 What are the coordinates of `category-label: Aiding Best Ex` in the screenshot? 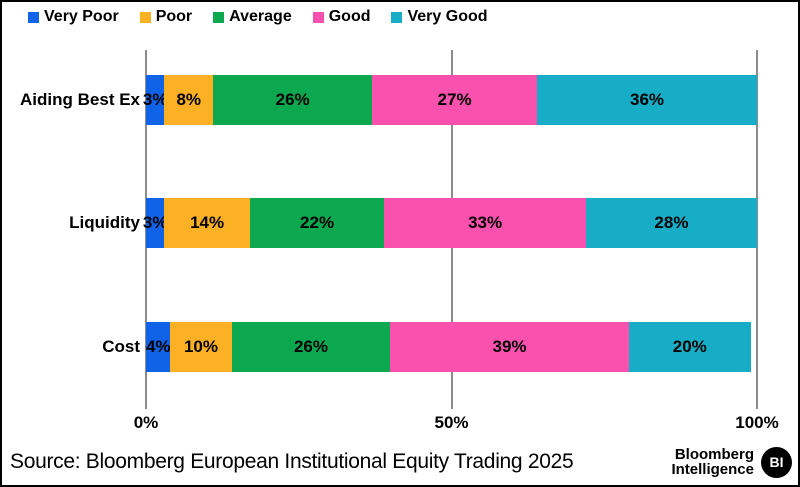 It's located at (80, 99).